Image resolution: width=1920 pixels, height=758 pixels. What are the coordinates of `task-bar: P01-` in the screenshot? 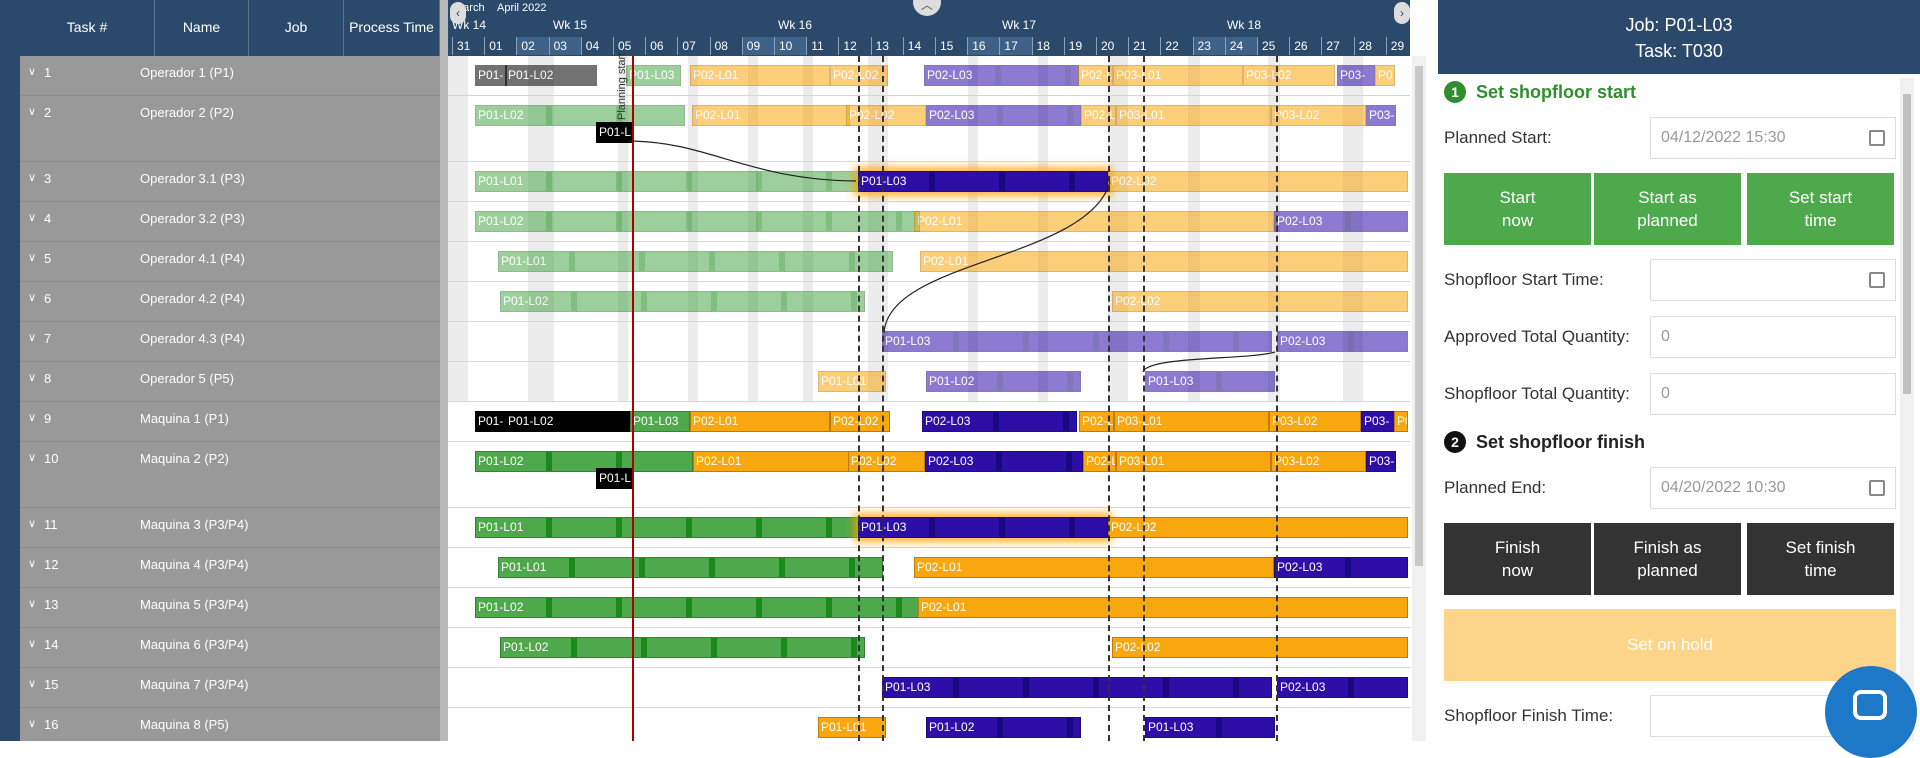 It's located at (491, 75).